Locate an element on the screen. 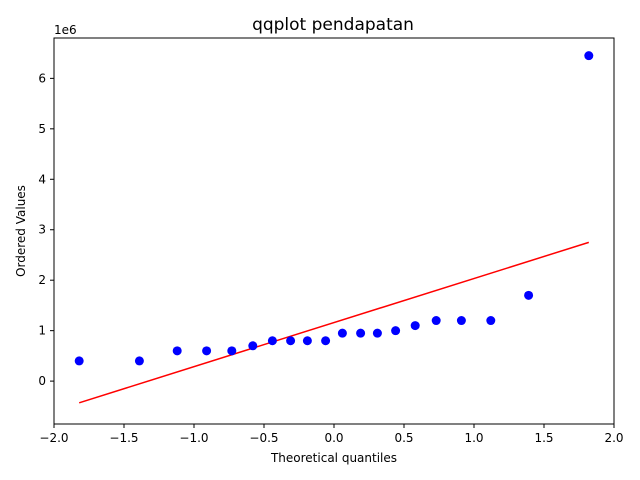  y-tick-label: 0 is located at coordinates (42, 381).